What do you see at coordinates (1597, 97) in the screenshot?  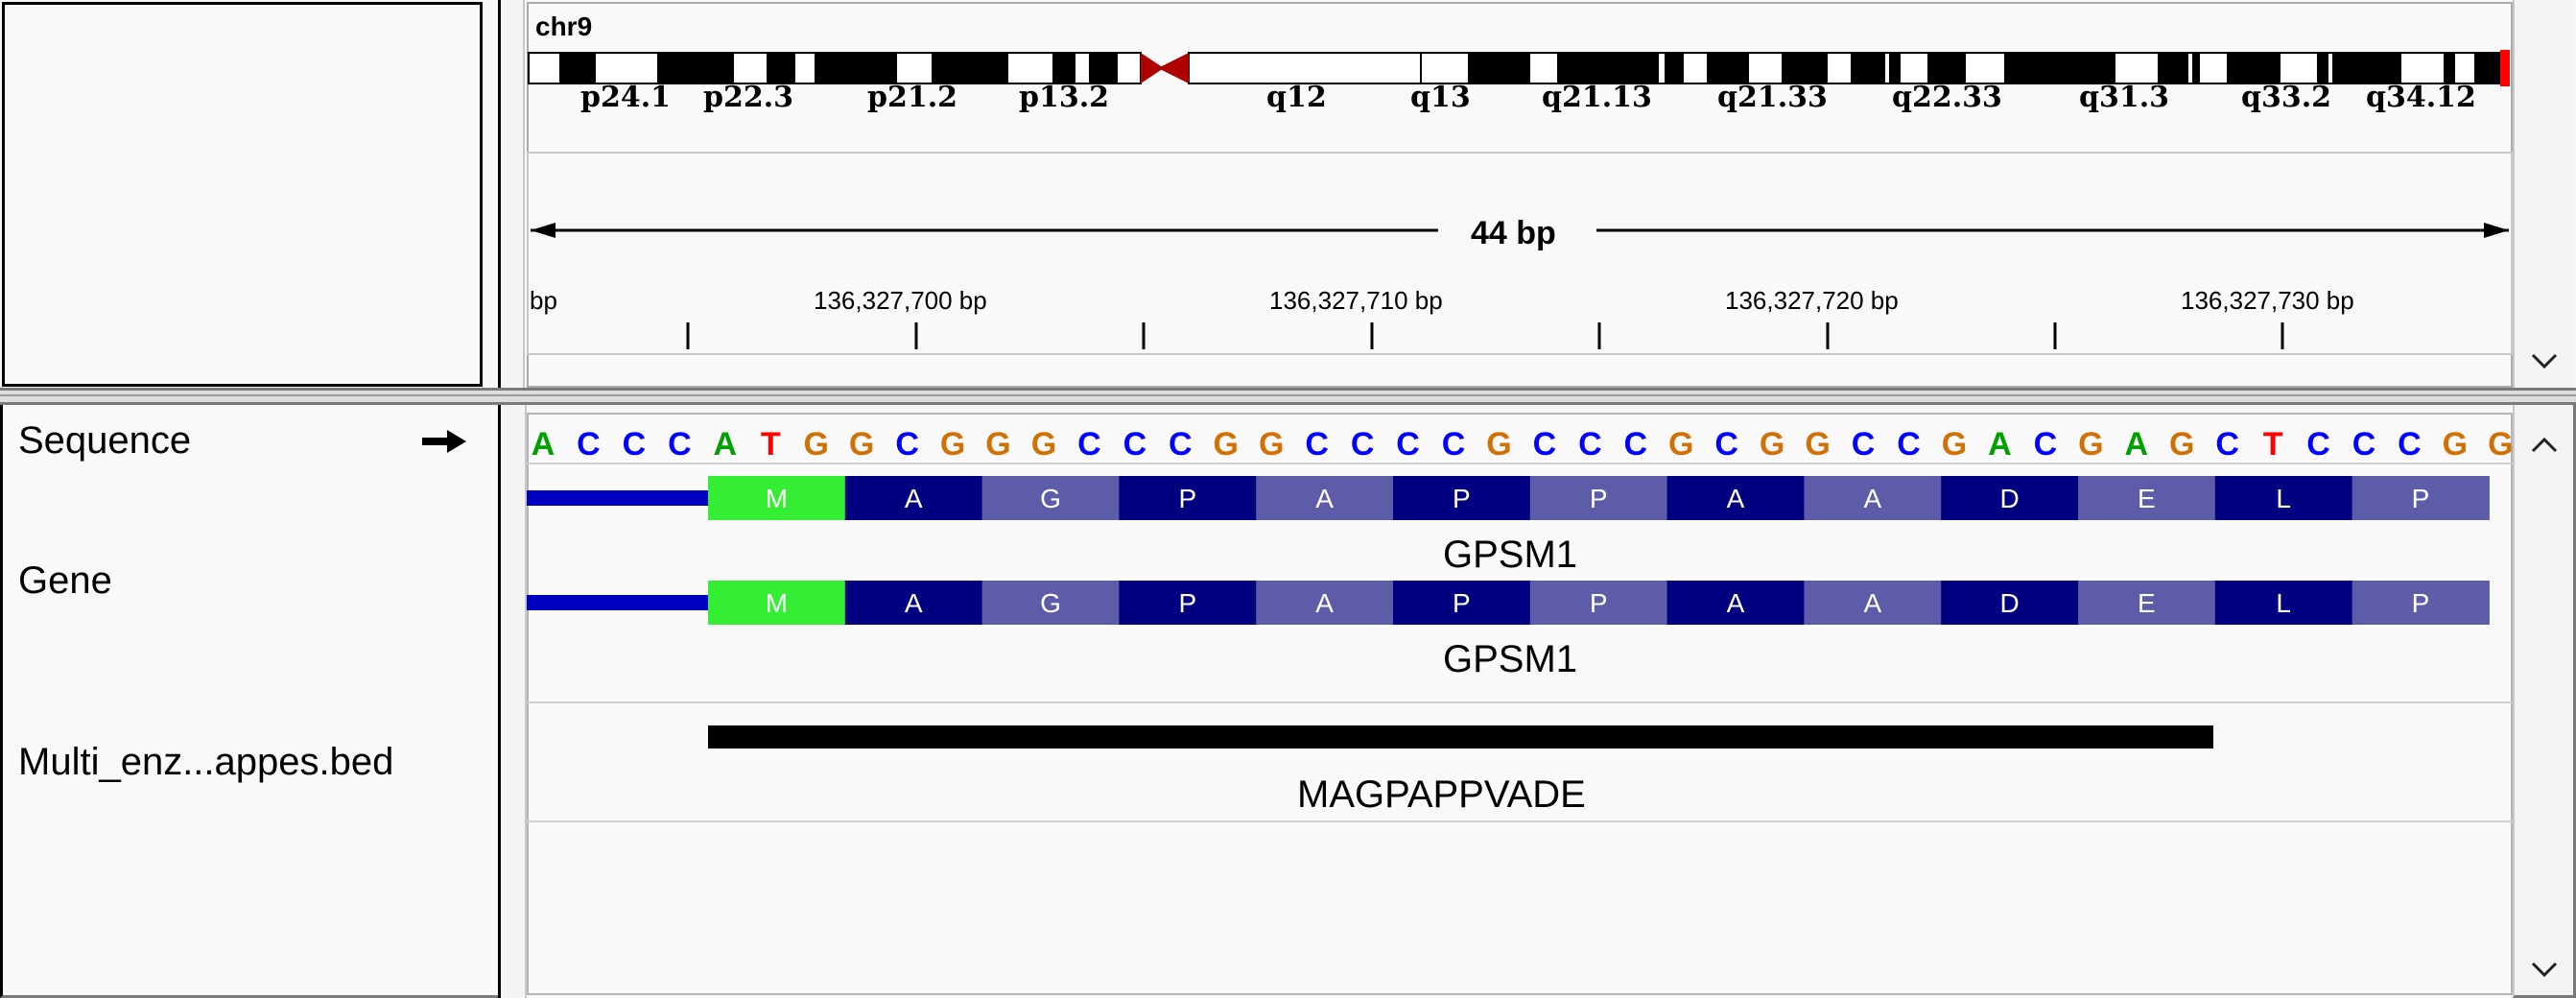 I see `band-label: q21.13` at bounding box center [1597, 97].